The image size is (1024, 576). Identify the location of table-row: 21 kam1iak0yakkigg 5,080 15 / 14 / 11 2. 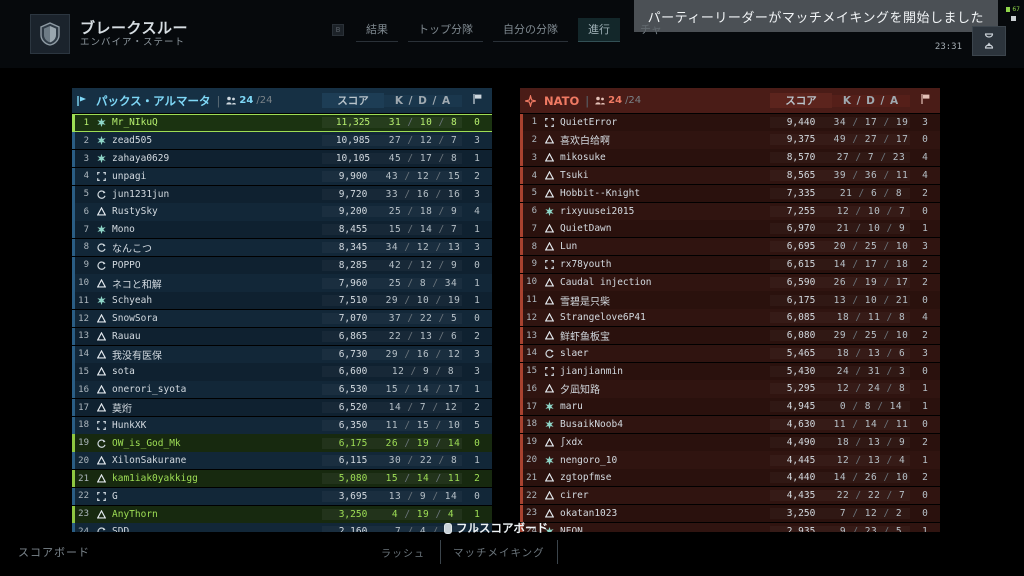
(282, 479).